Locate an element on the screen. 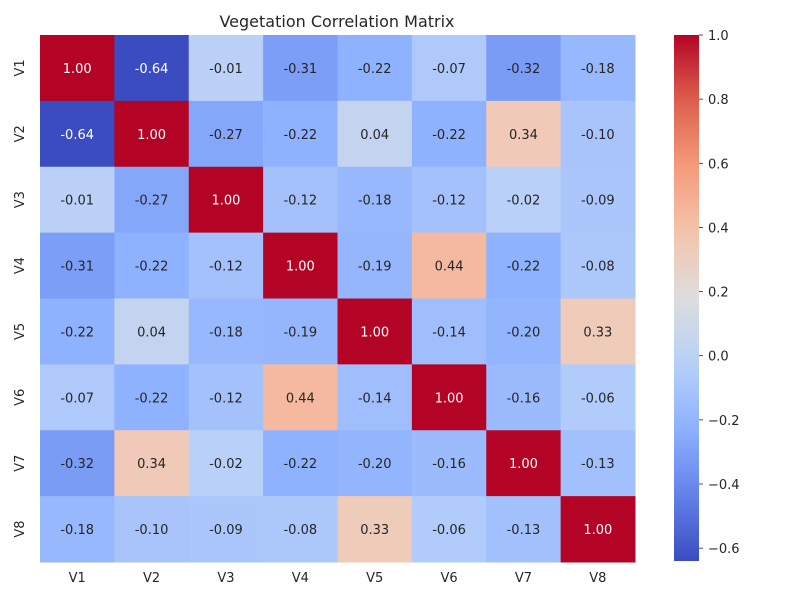  cell-value-label: -0.06 is located at coordinates (449, 530).